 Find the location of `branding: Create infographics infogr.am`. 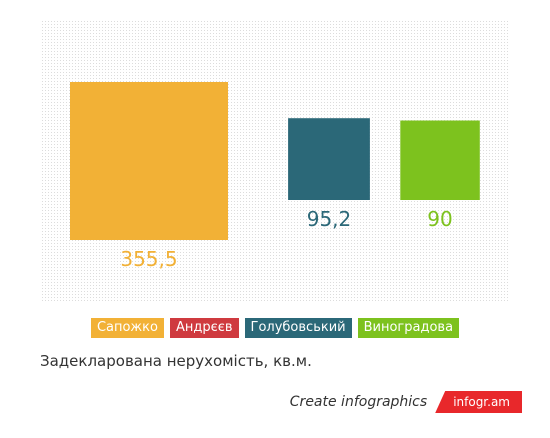

branding: Create infographics infogr.am is located at coordinates (406, 402).